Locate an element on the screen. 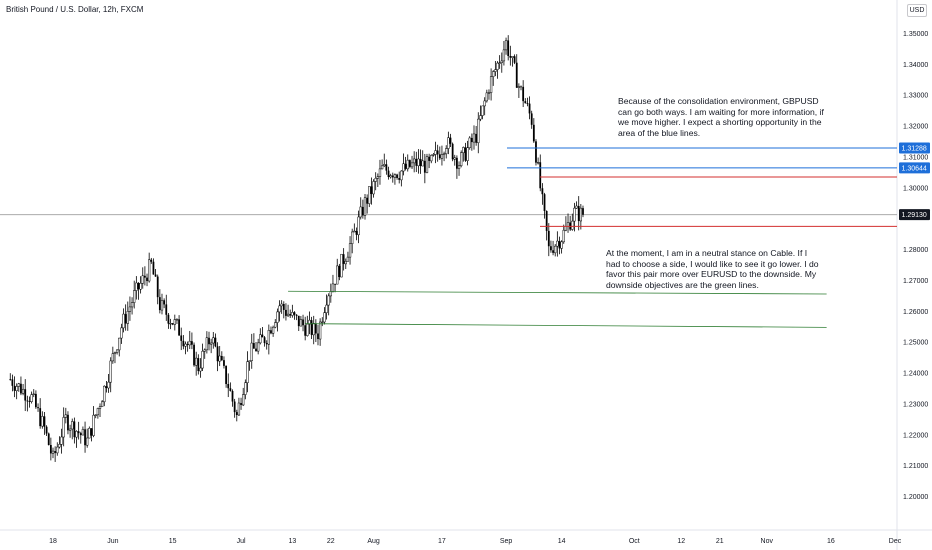  currency-badge: USD is located at coordinates (917, 10).